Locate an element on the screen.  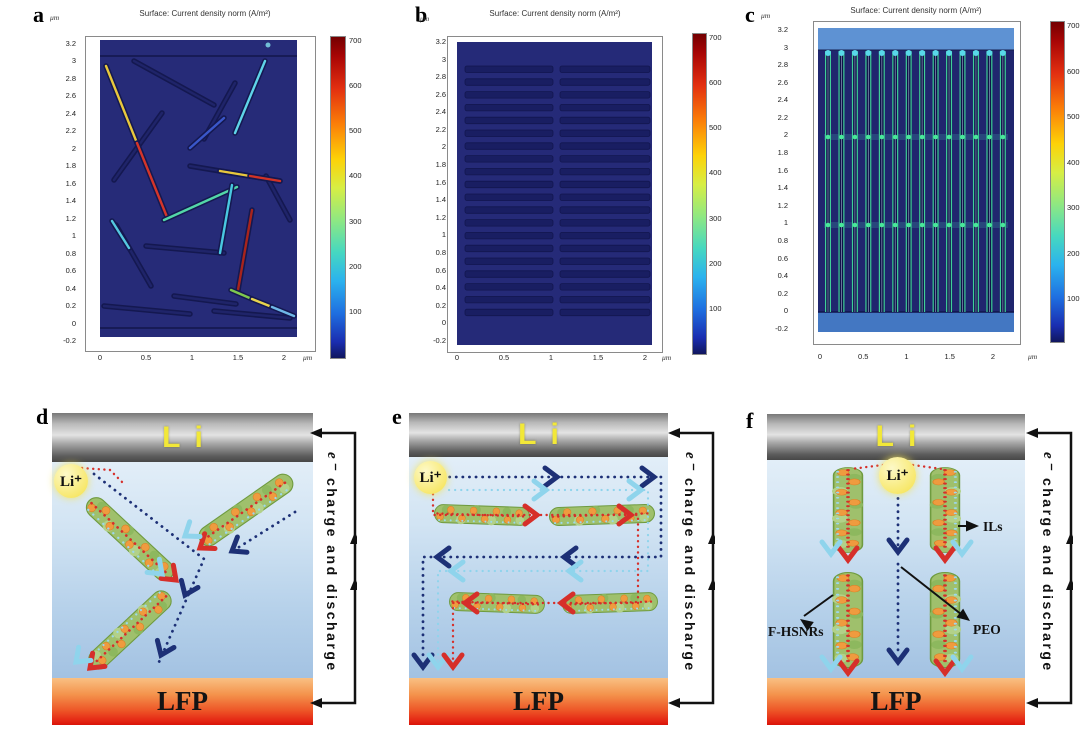
panel-c-title: Surface: Current density norm (A/m²) is located at coordinates (916, 10).